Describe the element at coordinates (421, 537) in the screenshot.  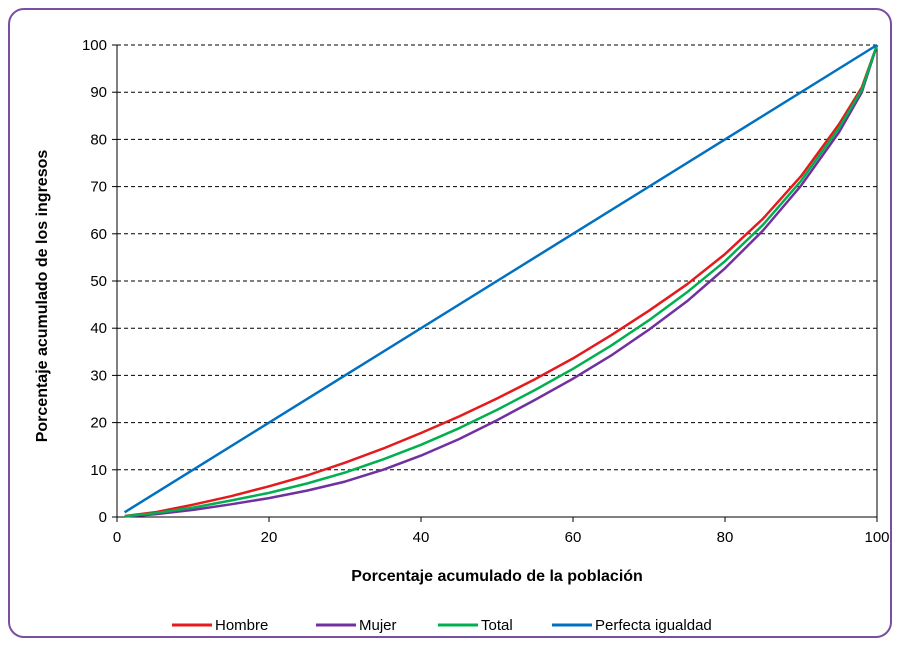
I see `x-tick-label: 40` at that location.